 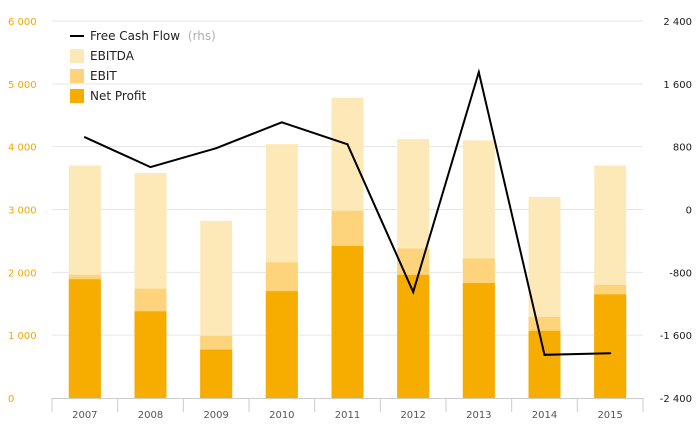 What do you see at coordinates (347, 415) in the screenshot?
I see `x-axis-tick-label: 2011` at bounding box center [347, 415].